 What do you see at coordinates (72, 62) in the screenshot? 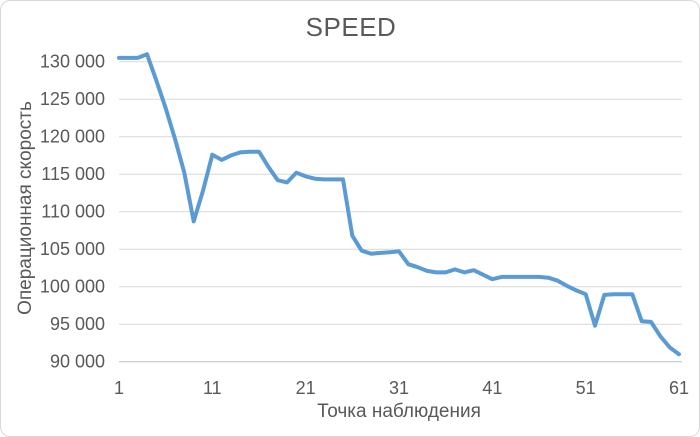
I see `y-tick-label: 130 000` at bounding box center [72, 62].